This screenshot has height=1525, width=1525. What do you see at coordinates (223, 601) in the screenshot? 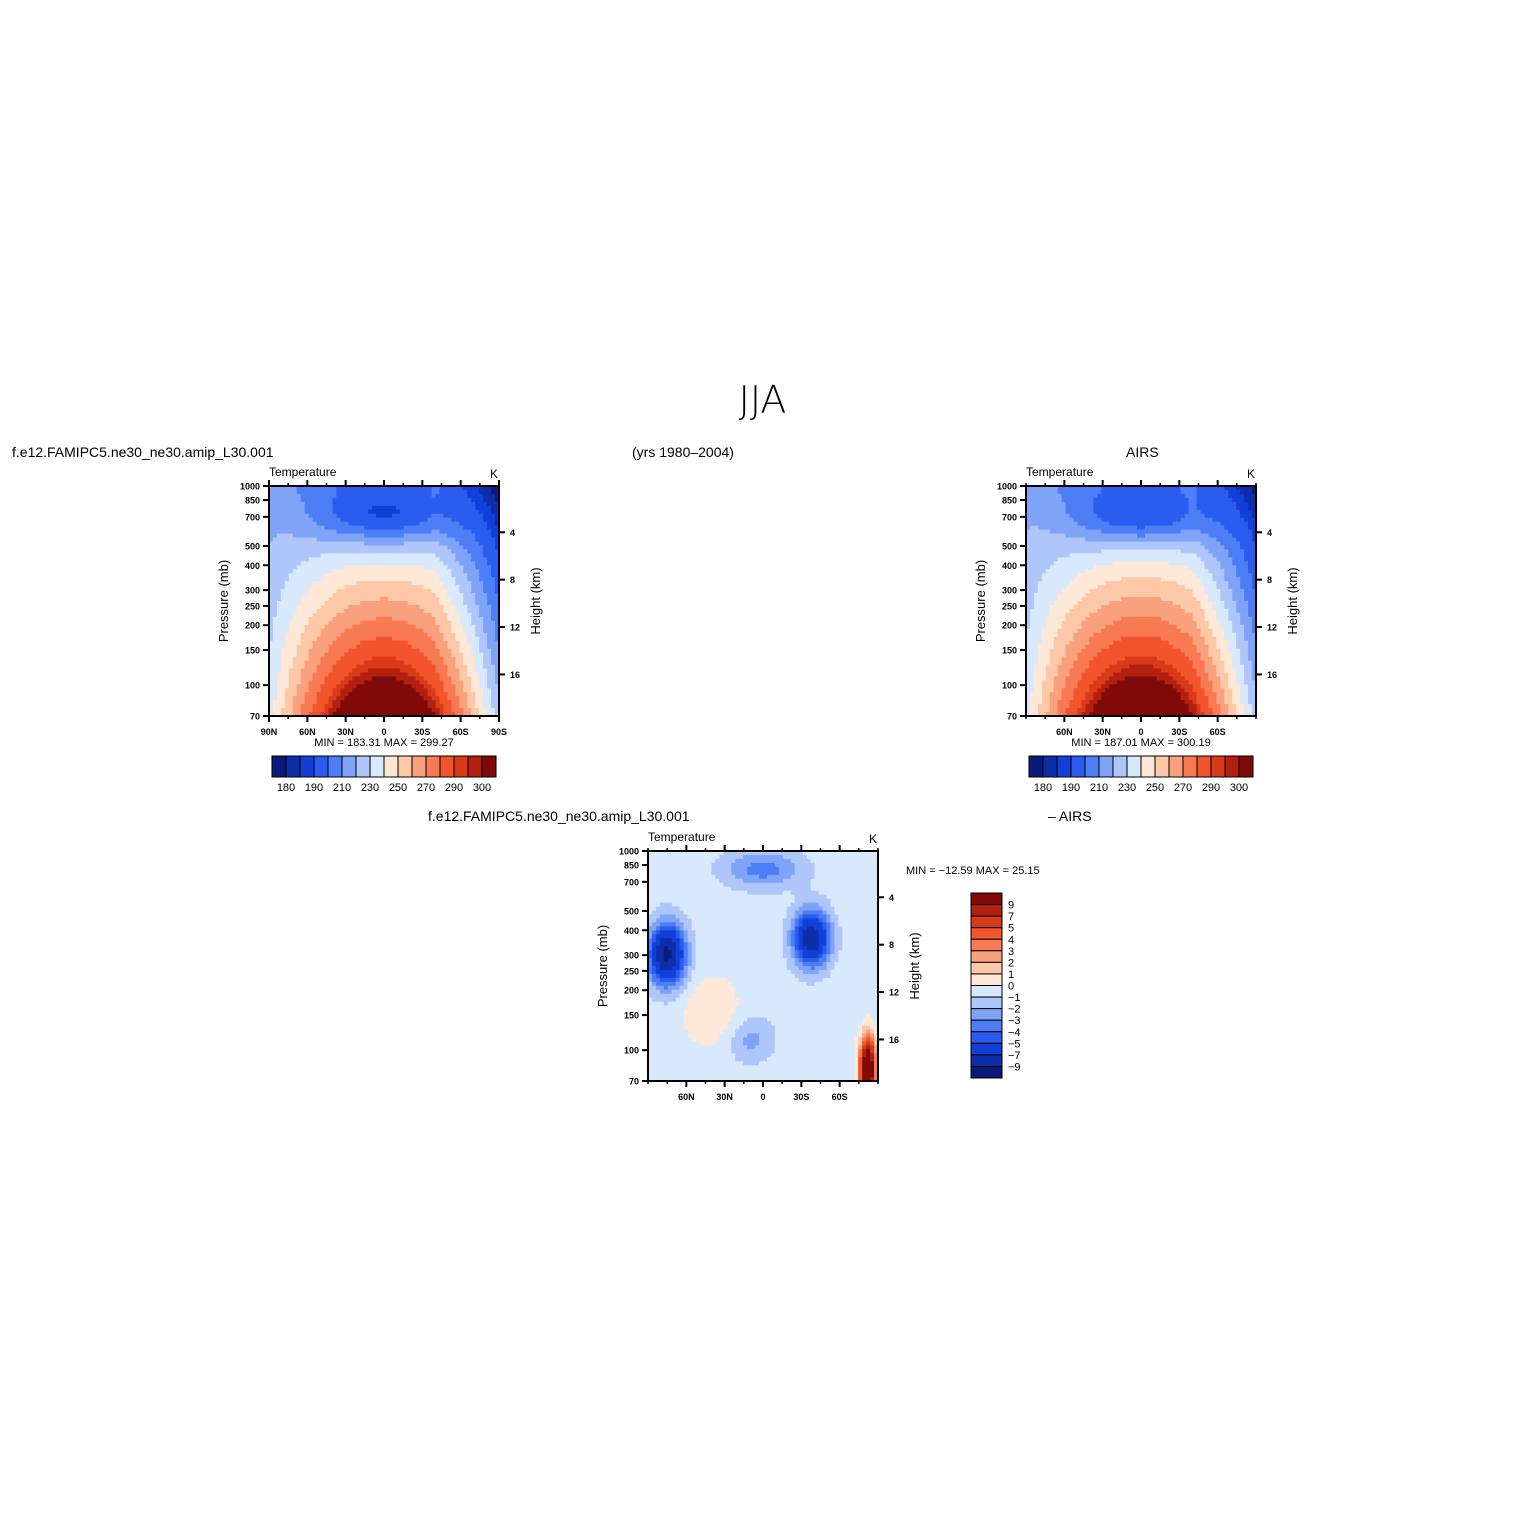
I see `model-ylabel: Pressure (mb)` at bounding box center [223, 601].